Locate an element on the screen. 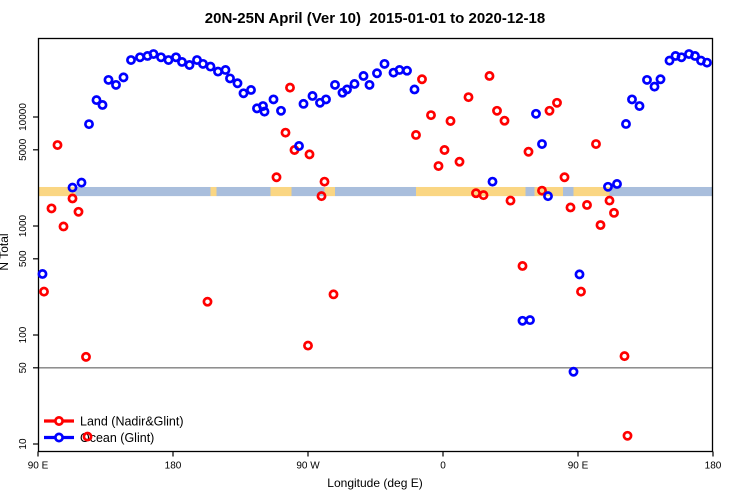 The width and height of the screenshot is (750, 500). x-tick-label: 90 W is located at coordinates (308, 466).